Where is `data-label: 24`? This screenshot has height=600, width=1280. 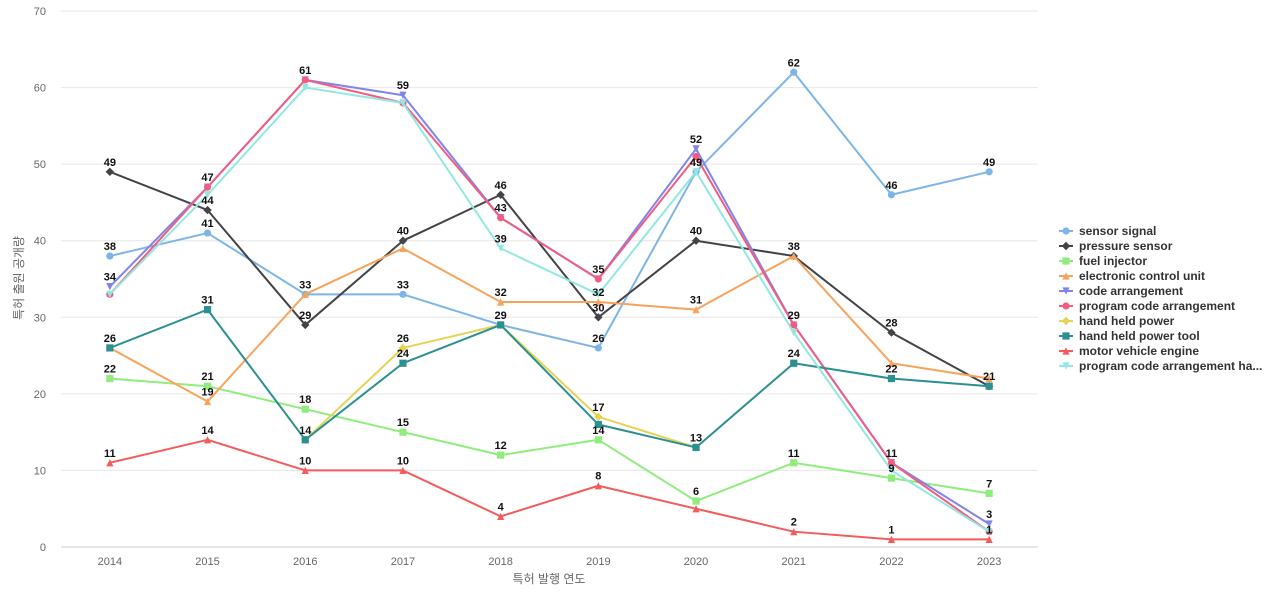
data-label: 24 is located at coordinates (794, 354).